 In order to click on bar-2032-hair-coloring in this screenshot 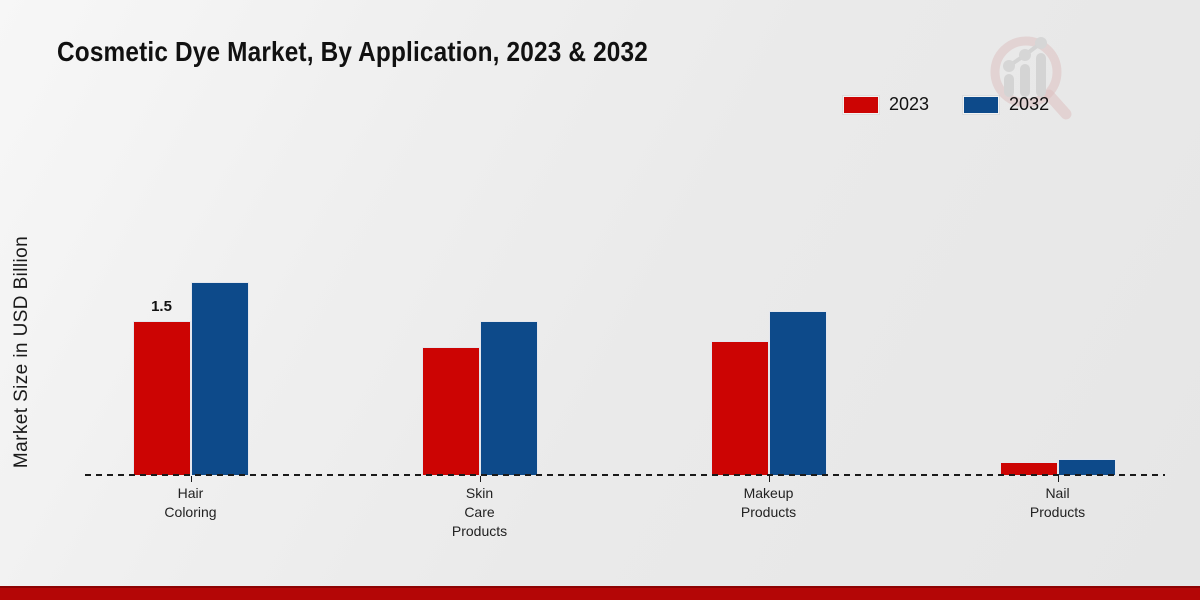, I will do `click(219, 378)`.